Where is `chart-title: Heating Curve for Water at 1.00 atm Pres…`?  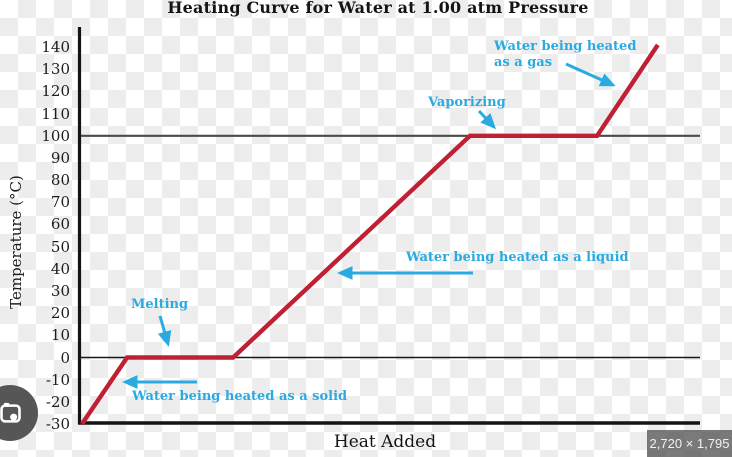 chart-title: Heating Curve for Water at 1.00 atm Pres… is located at coordinates (378, 8).